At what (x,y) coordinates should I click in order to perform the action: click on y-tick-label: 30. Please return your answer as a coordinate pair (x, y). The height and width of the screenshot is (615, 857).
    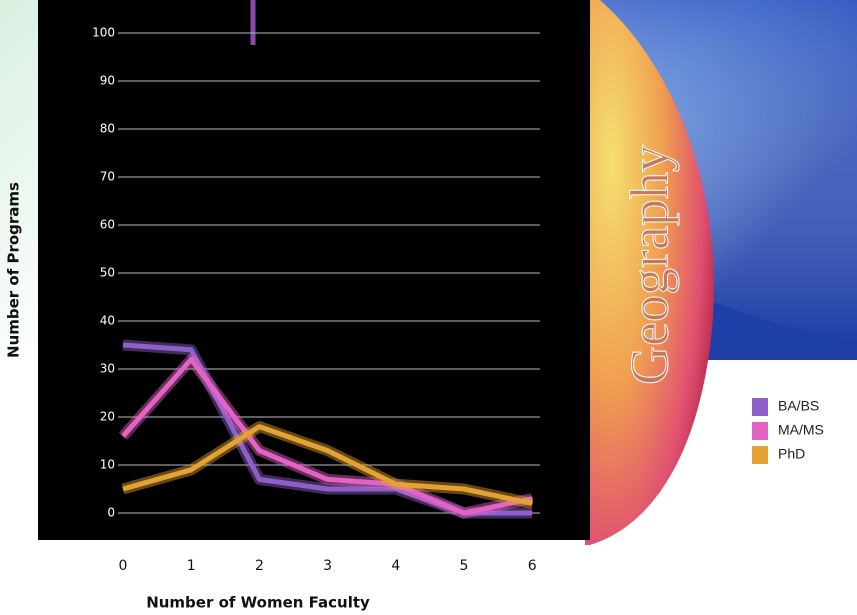
    Looking at the image, I should click on (107, 369).